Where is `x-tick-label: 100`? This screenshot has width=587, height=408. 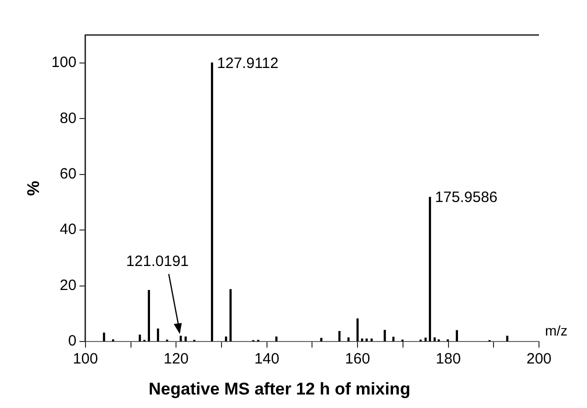 x-tick-label: 100 is located at coordinates (85, 359).